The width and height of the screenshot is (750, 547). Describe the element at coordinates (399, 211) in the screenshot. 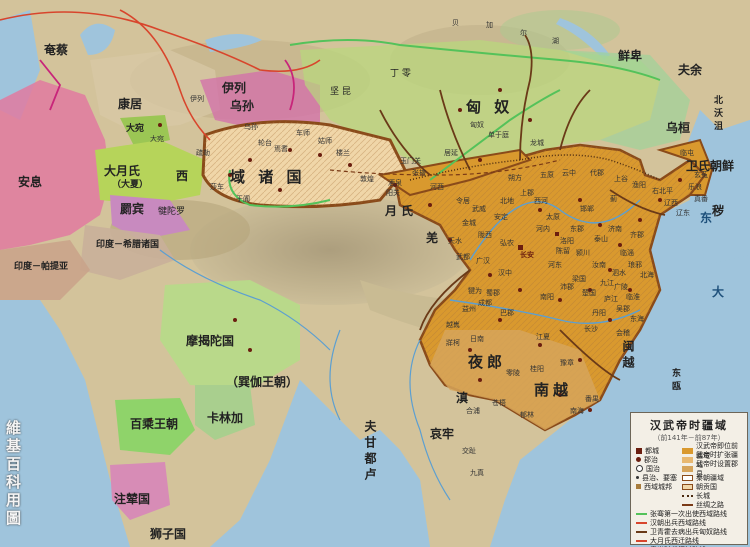

I see `label-yue-shi: 月 氏` at that location.